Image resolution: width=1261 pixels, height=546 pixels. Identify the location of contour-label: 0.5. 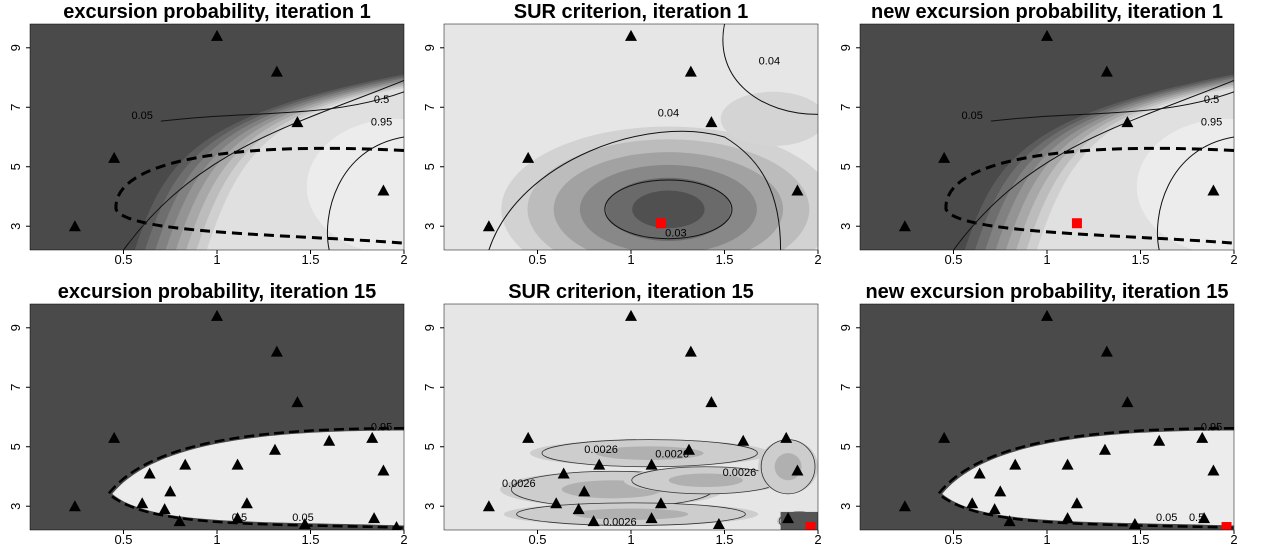
(1211, 100).